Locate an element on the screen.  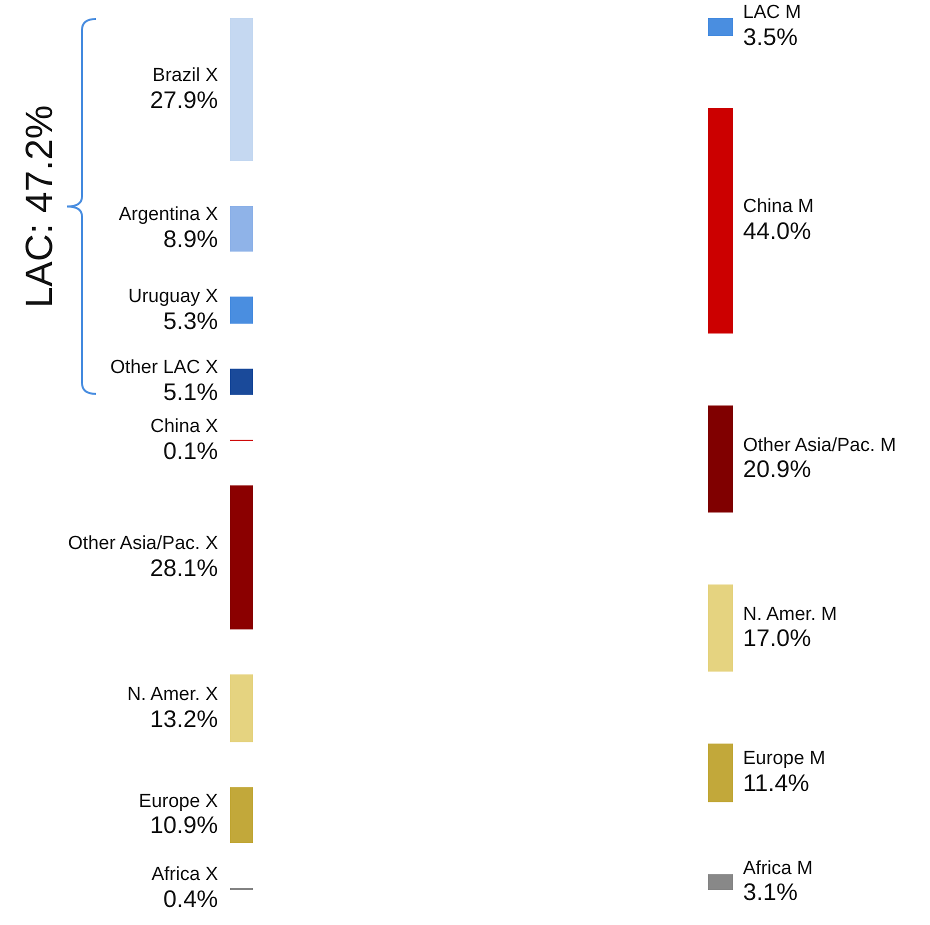
category-label: China X is located at coordinates (184, 427).